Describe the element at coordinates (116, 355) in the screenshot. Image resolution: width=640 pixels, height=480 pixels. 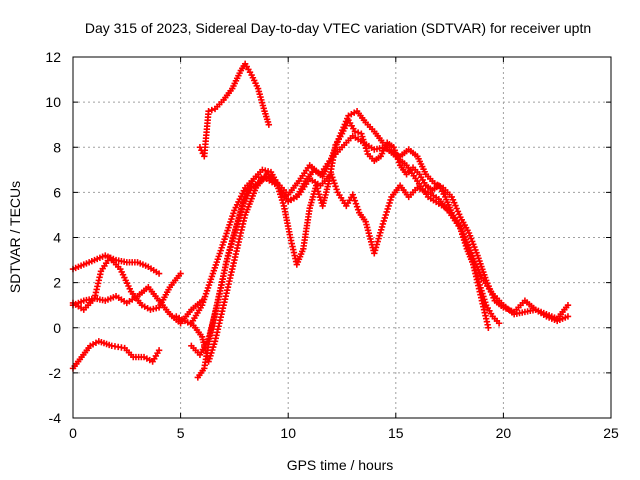
I see `series-track-d` at that location.